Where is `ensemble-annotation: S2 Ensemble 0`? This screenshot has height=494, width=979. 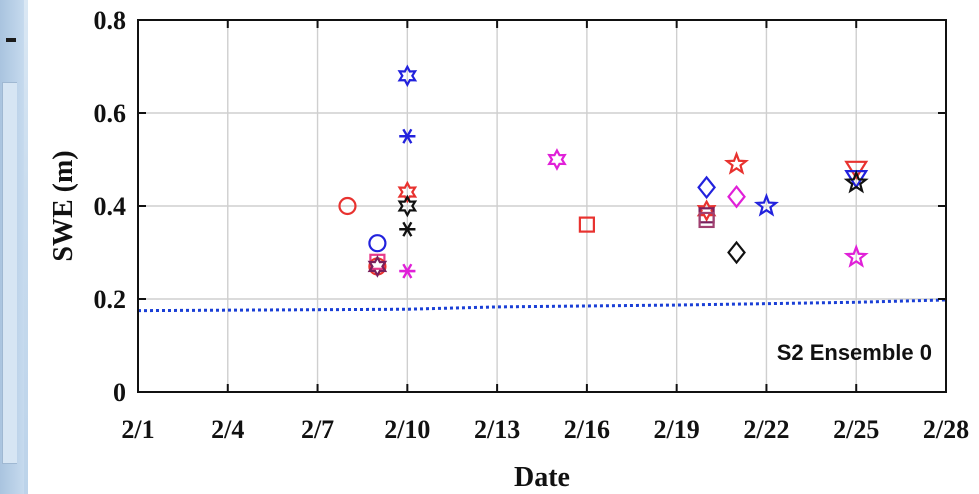
ensemble-annotation: S2 Ensemble 0 is located at coordinates (854, 352).